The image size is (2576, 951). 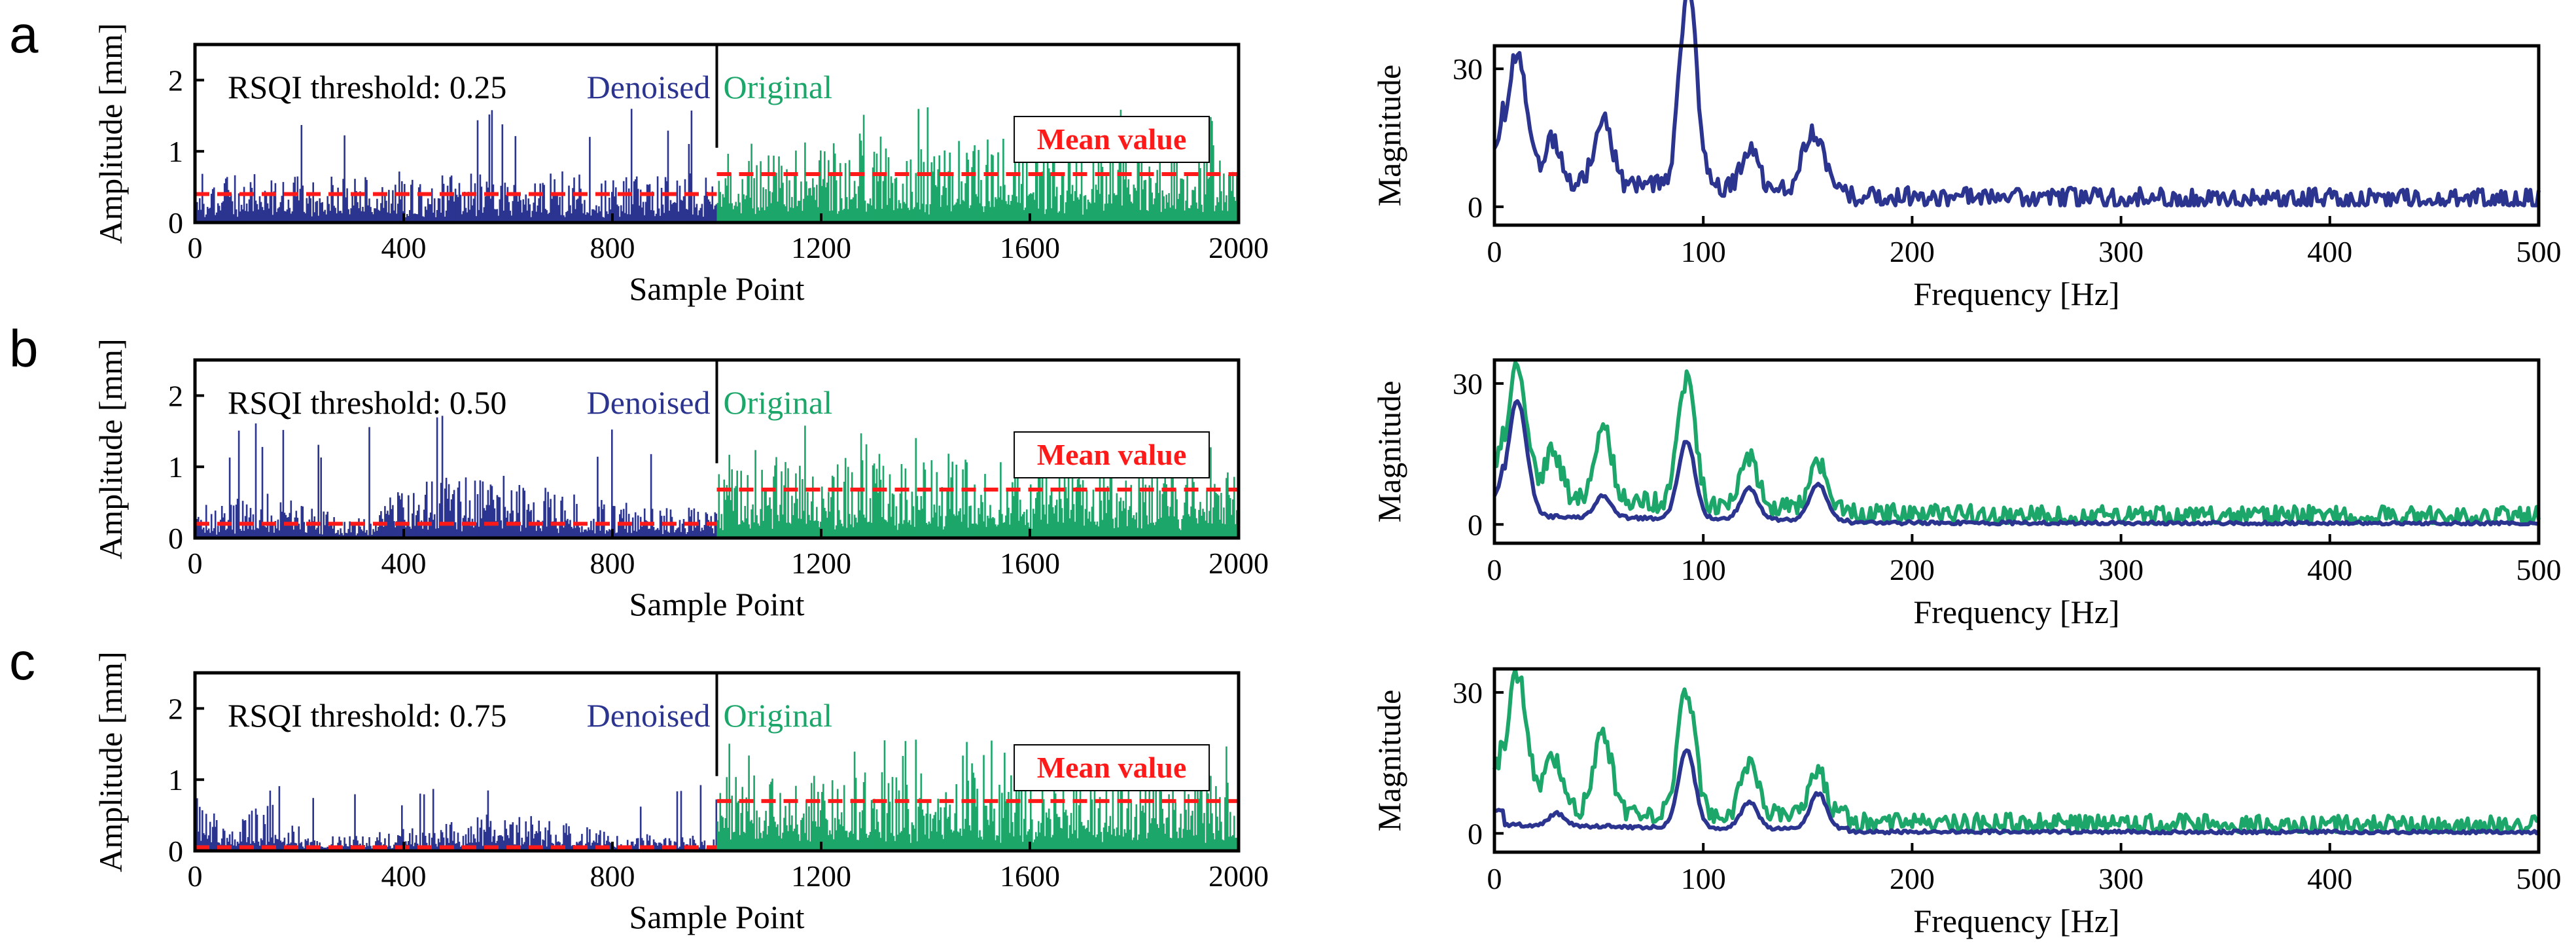 What do you see at coordinates (778, 715) in the screenshot?
I see `legend-original: Original` at bounding box center [778, 715].